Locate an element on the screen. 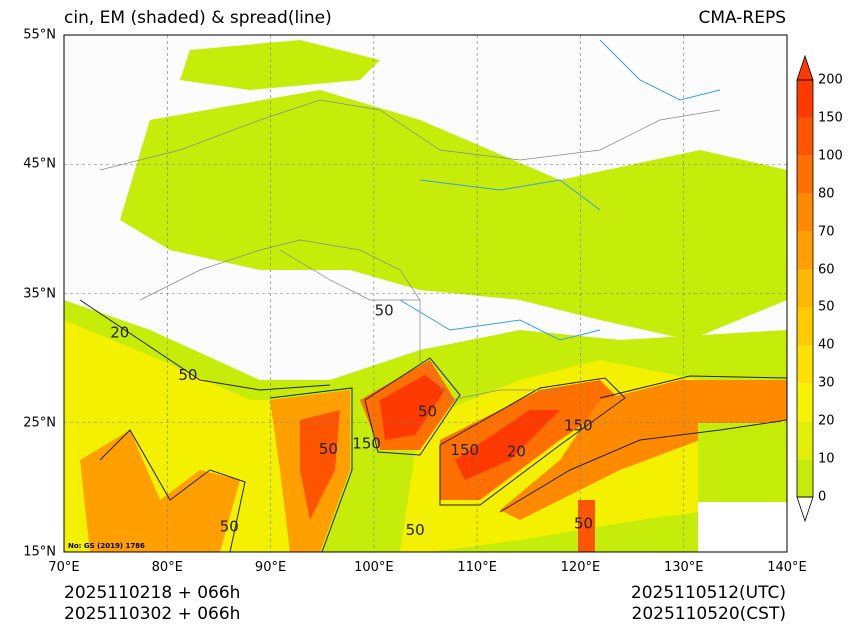 Image resolution: width=860 pixels, height=639 pixels. lat-tick-label: 15°N is located at coordinates (39, 552).